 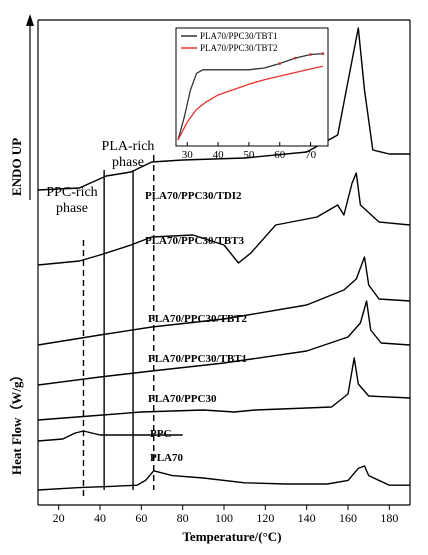 I want to click on endo-arrow-head-icon, so click(x=30, y=20).